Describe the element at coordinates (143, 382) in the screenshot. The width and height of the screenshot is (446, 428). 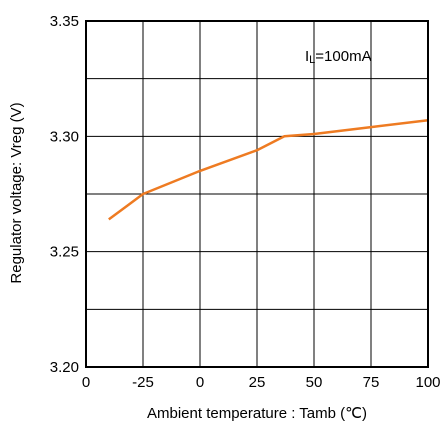
I see `x-tick-label: -25` at that location.